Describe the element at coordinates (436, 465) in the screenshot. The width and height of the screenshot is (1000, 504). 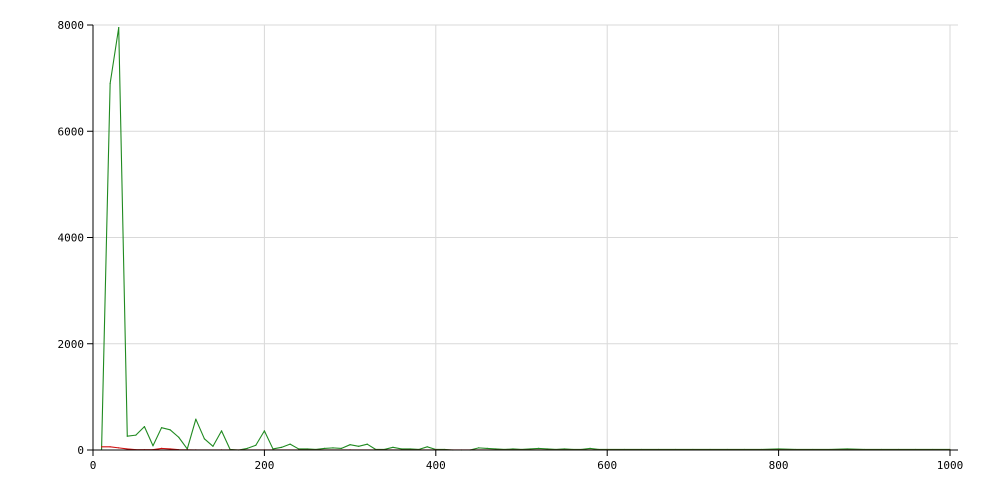
I see `x-tick-label: 400` at that location.